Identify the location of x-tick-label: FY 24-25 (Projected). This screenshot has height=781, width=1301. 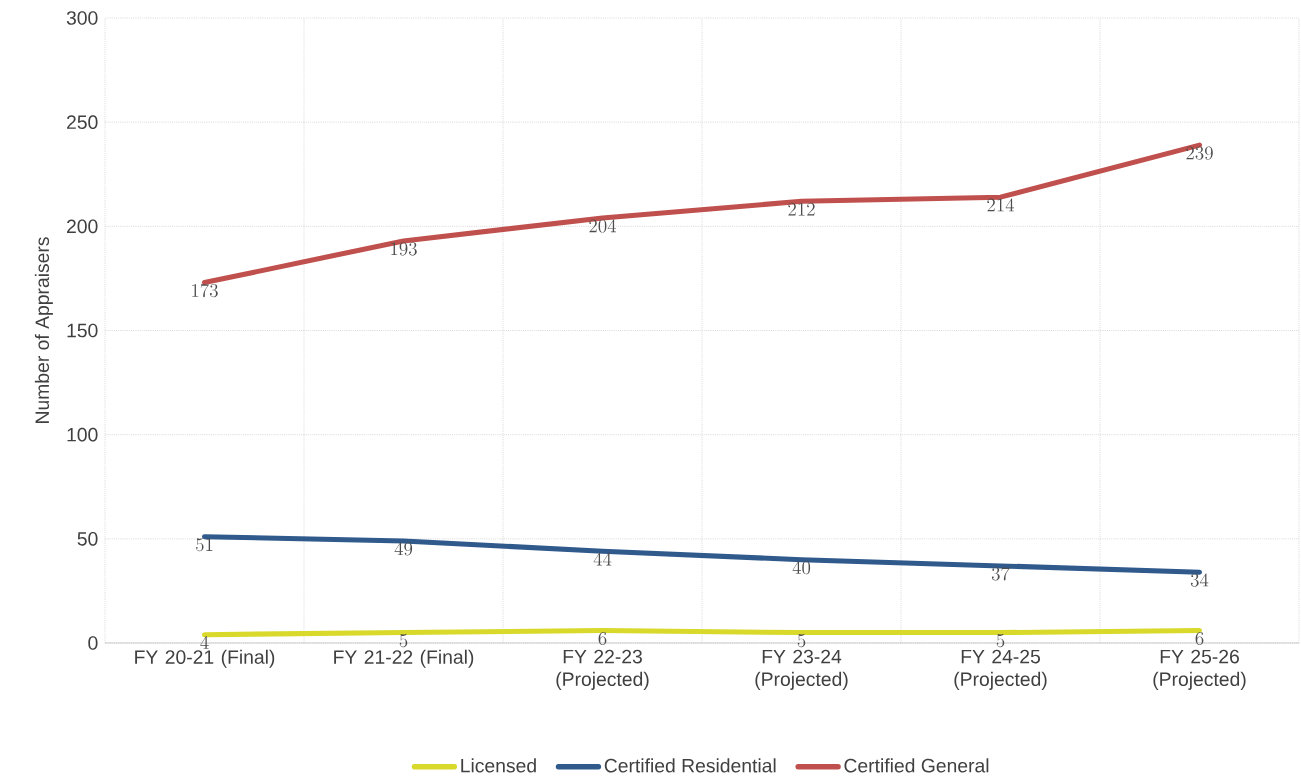
(1000, 670).